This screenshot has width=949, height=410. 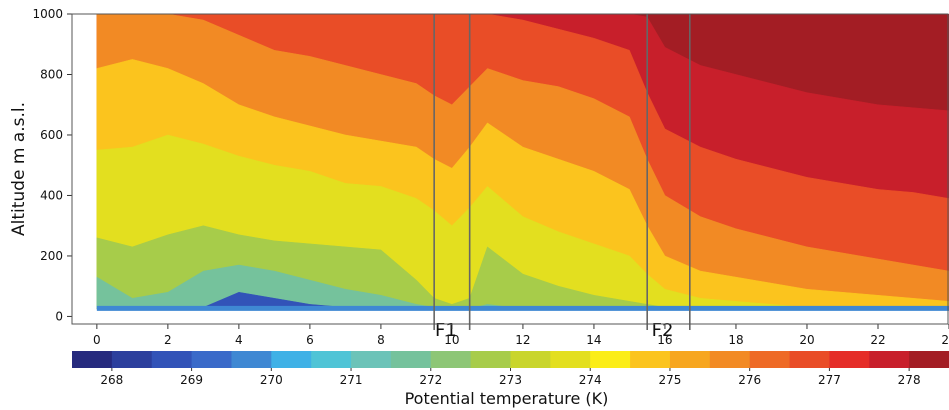 I want to click on colorbar-tick-label: 268, so click(x=111, y=380).